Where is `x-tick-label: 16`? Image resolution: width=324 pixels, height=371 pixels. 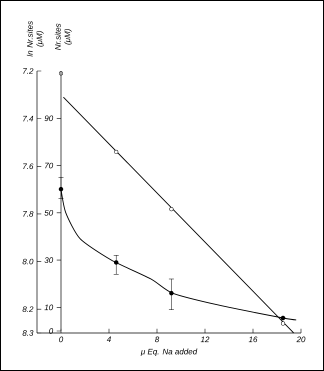
x-tick-label: 16 is located at coordinates (253, 339).